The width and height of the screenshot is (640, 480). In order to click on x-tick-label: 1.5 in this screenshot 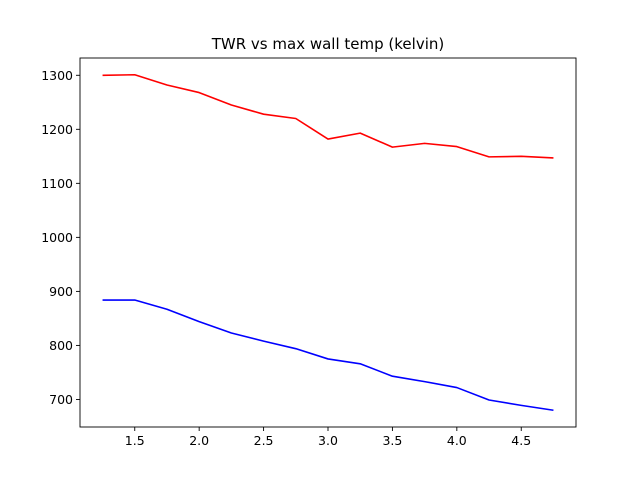, I will do `click(135, 440)`.